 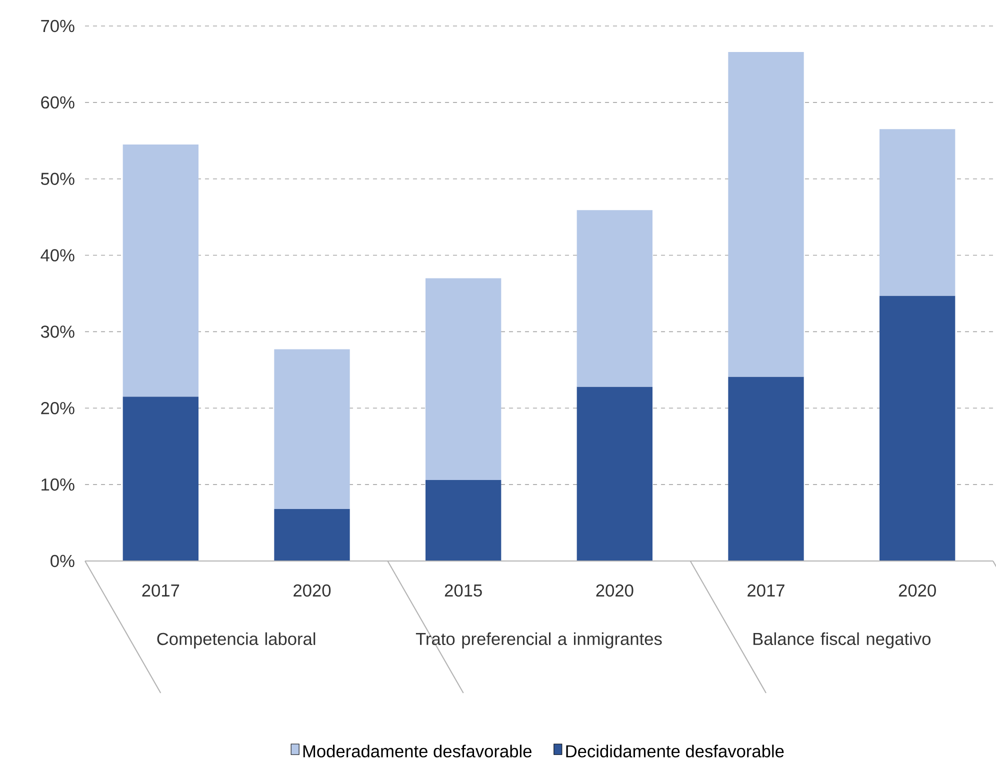 I want to click on y-tick-label: 70%, so click(x=57, y=26).